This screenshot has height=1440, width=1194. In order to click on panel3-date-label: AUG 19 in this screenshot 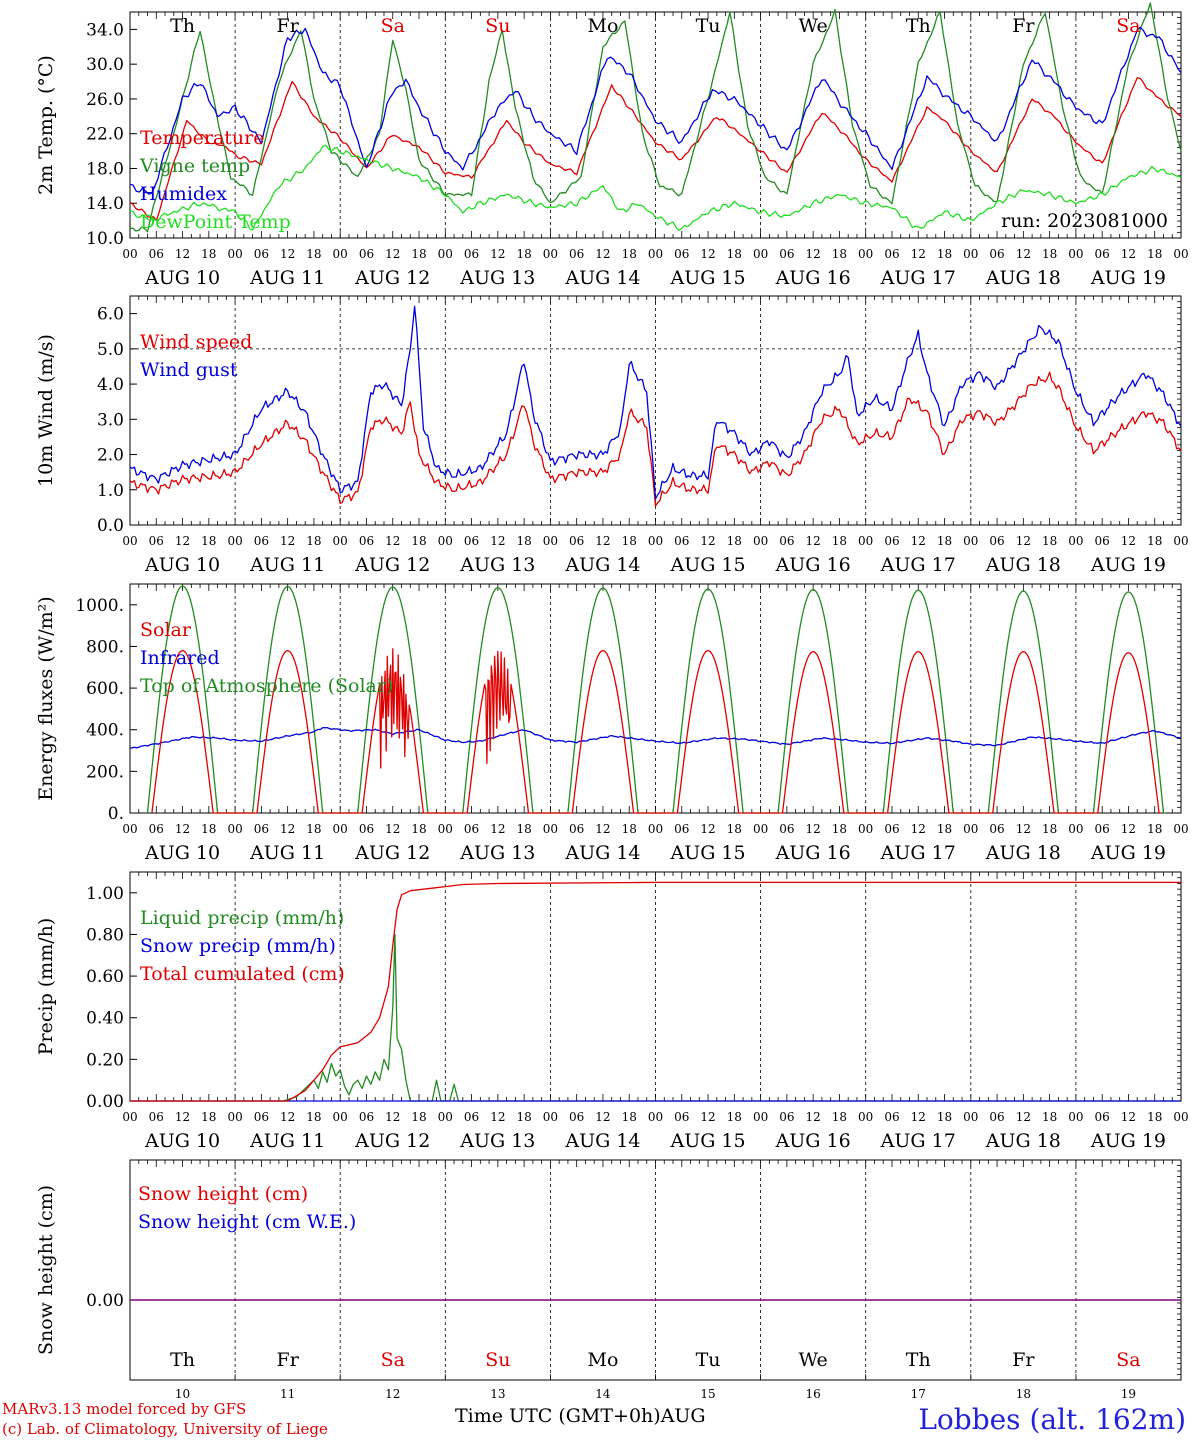, I will do `click(1128, 853)`.